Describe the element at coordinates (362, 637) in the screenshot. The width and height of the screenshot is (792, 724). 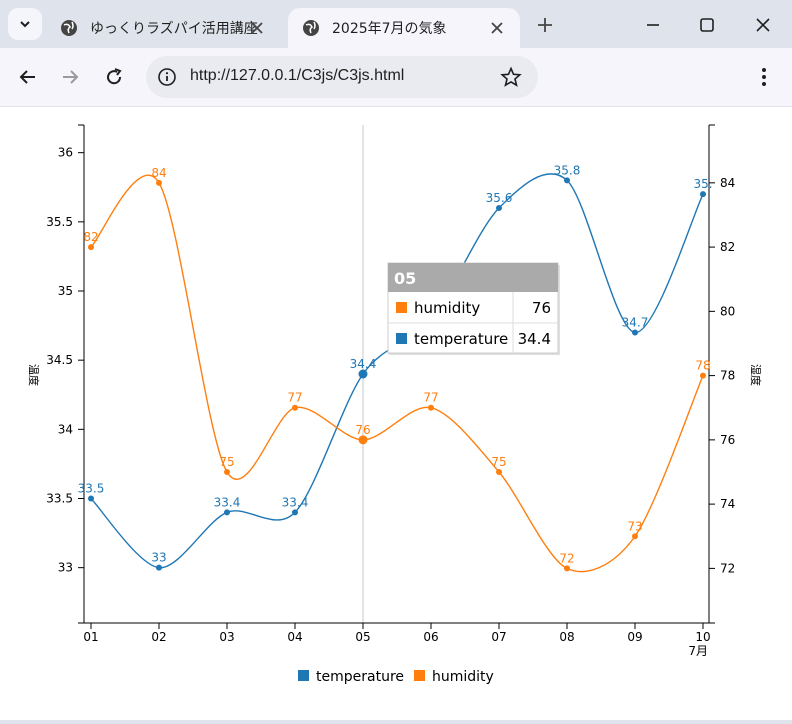
I see `x-tick-label: 05` at that location.